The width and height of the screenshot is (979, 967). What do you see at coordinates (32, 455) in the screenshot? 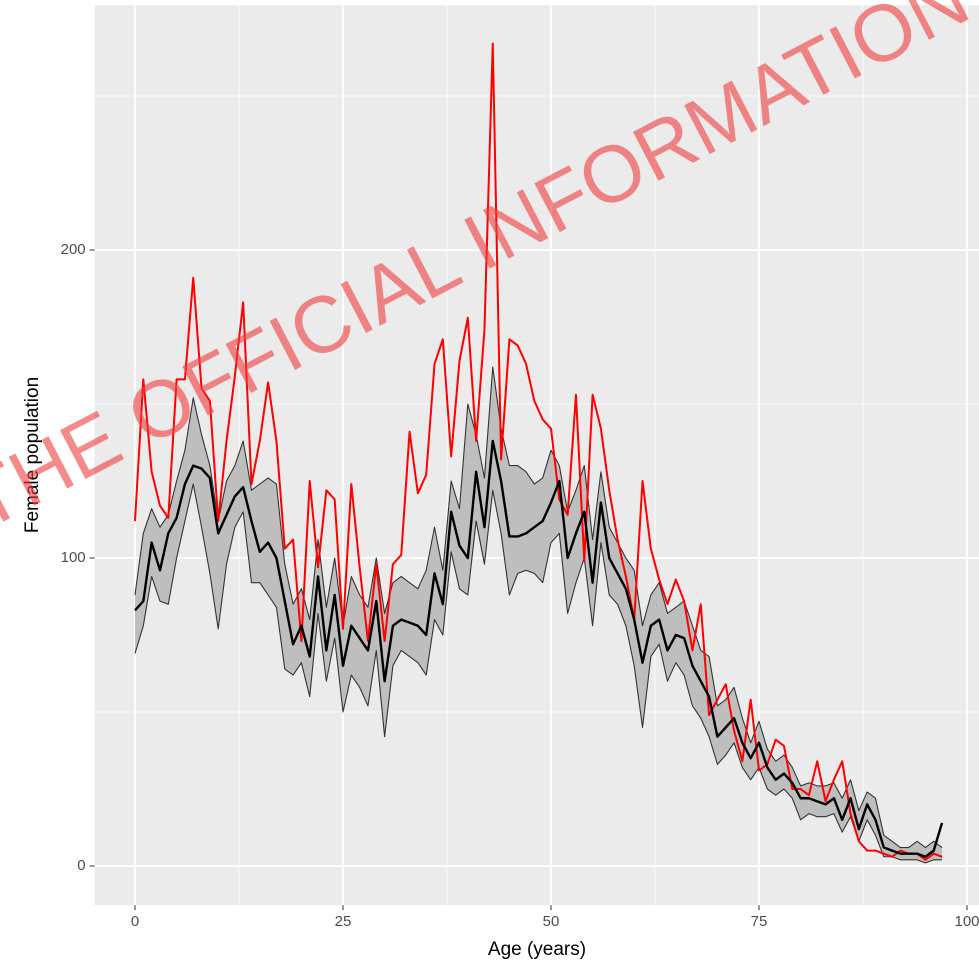
I see `y-axis-title: Female population` at bounding box center [32, 455].